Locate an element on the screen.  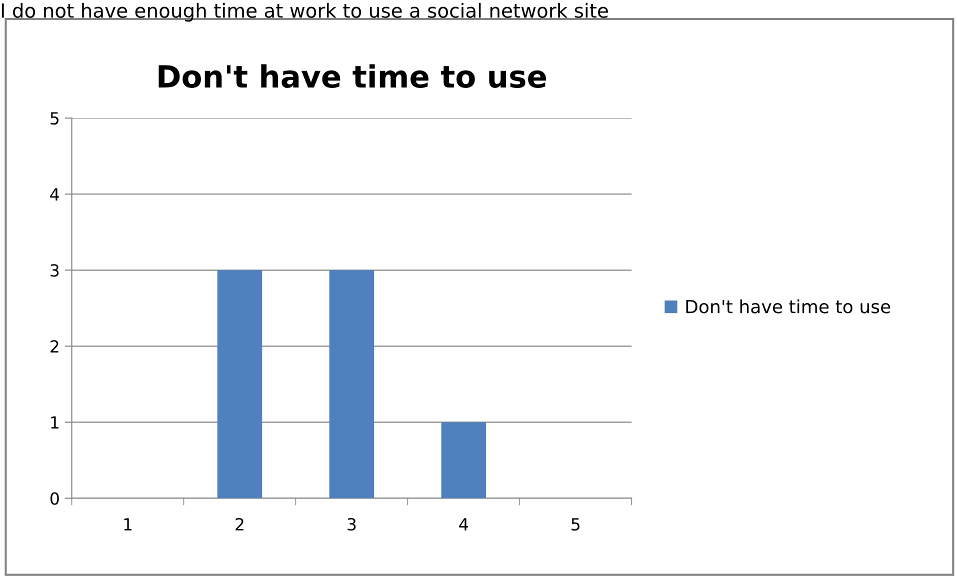
y-tick-label: 0 is located at coordinates (54, 498).